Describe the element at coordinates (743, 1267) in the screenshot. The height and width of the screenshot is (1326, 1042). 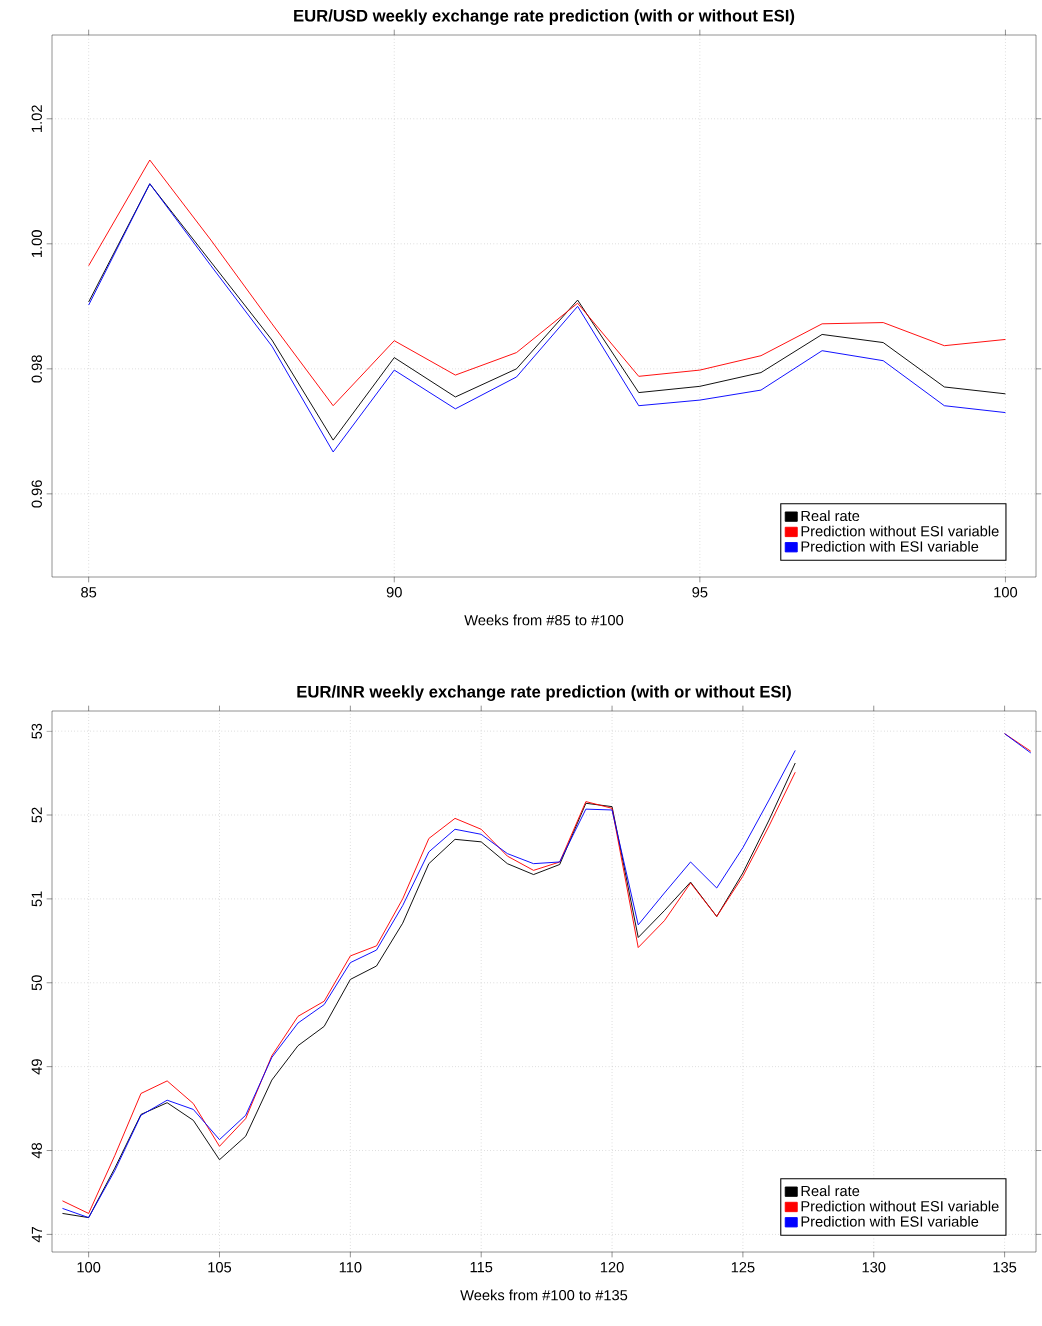
I see `x-tick-label: 125` at that location.